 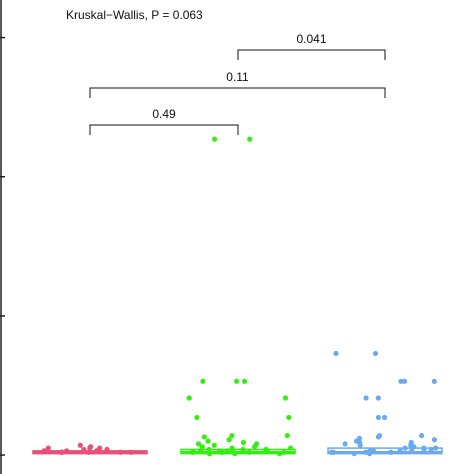 What do you see at coordinates (237, 77) in the screenshot?
I see `p-value-label: 0.11` at bounding box center [237, 77].